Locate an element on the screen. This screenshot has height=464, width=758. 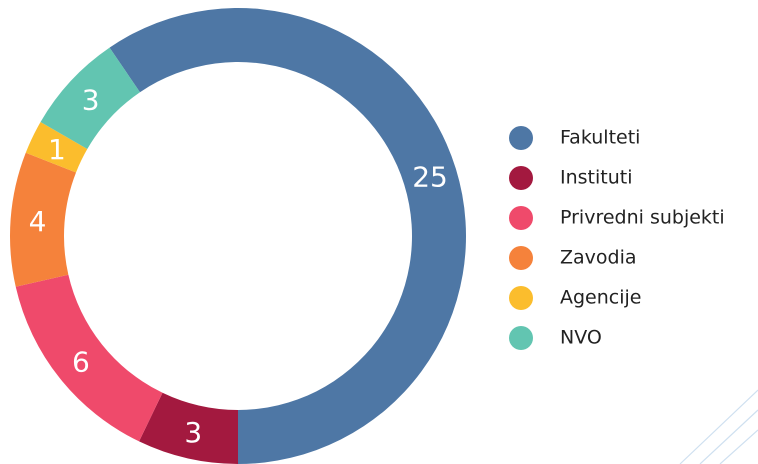
legend-label: Fakulteti is located at coordinates (600, 138).